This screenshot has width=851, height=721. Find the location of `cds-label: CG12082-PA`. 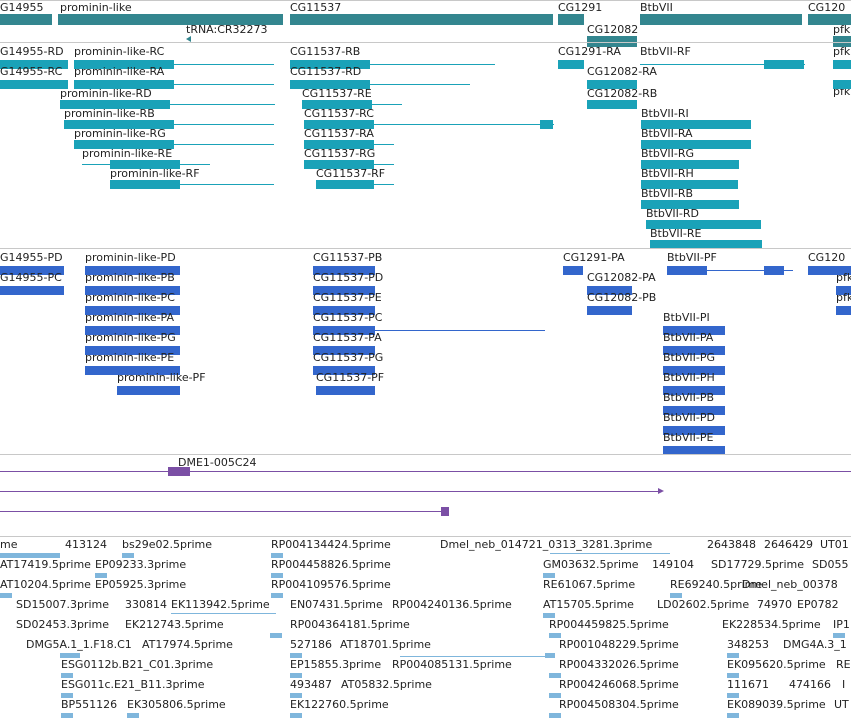

cds-label: CG12082-PA is located at coordinates (621, 277).